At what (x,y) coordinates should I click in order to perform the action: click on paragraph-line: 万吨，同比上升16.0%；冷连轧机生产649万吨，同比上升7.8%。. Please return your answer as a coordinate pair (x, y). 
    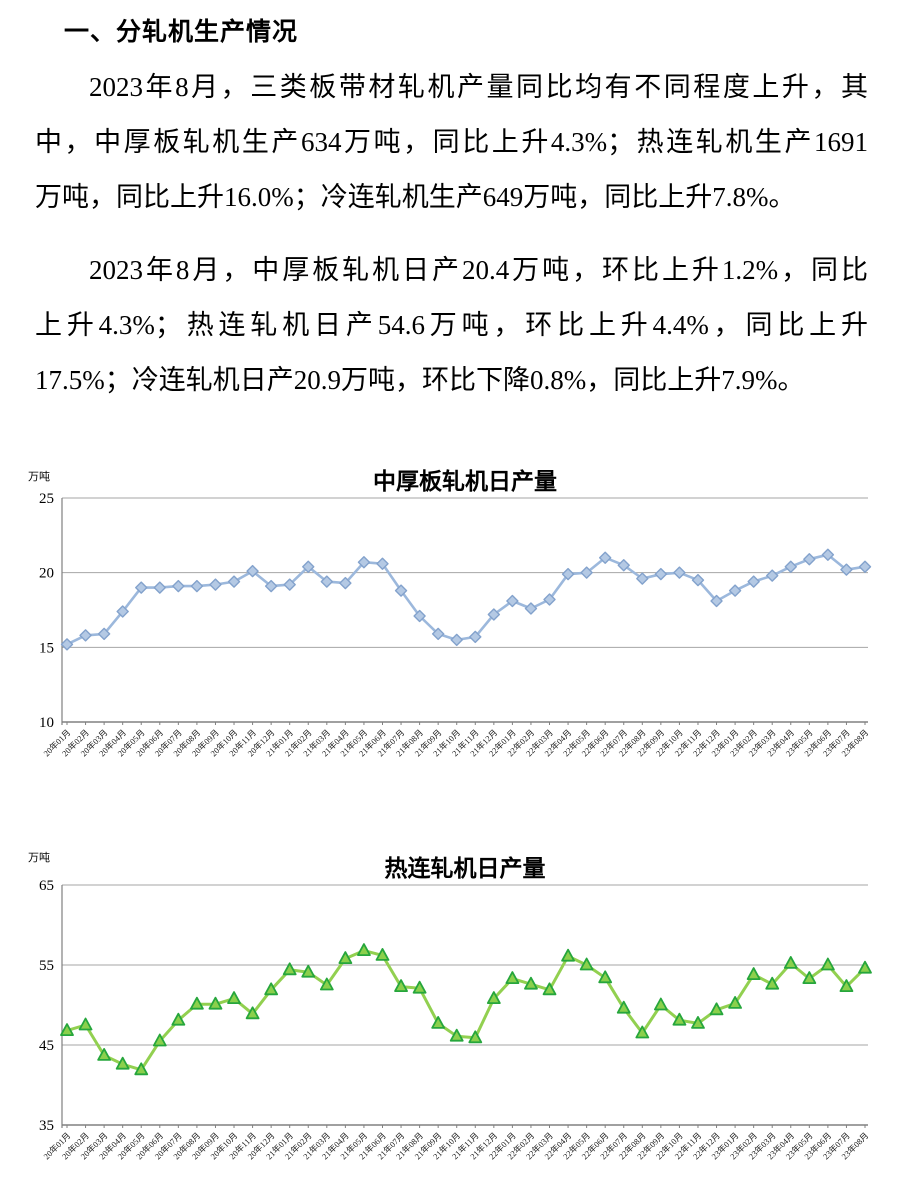
    Looking at the image, I should click on (415, 197).